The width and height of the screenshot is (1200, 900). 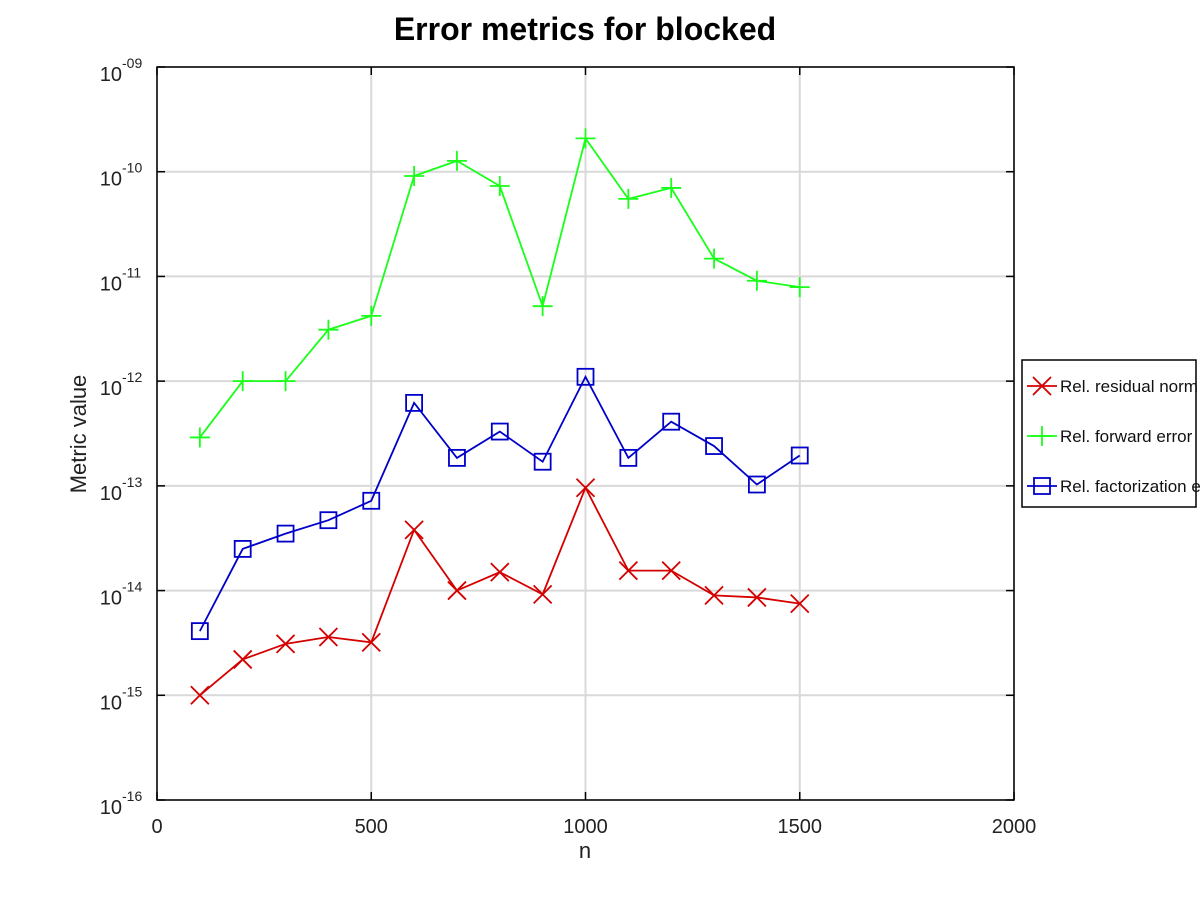 What do you see at coordinates (800, 827) in the screenshot?
I see `x-tick-label: 1500` at bounding box center [800, 827].